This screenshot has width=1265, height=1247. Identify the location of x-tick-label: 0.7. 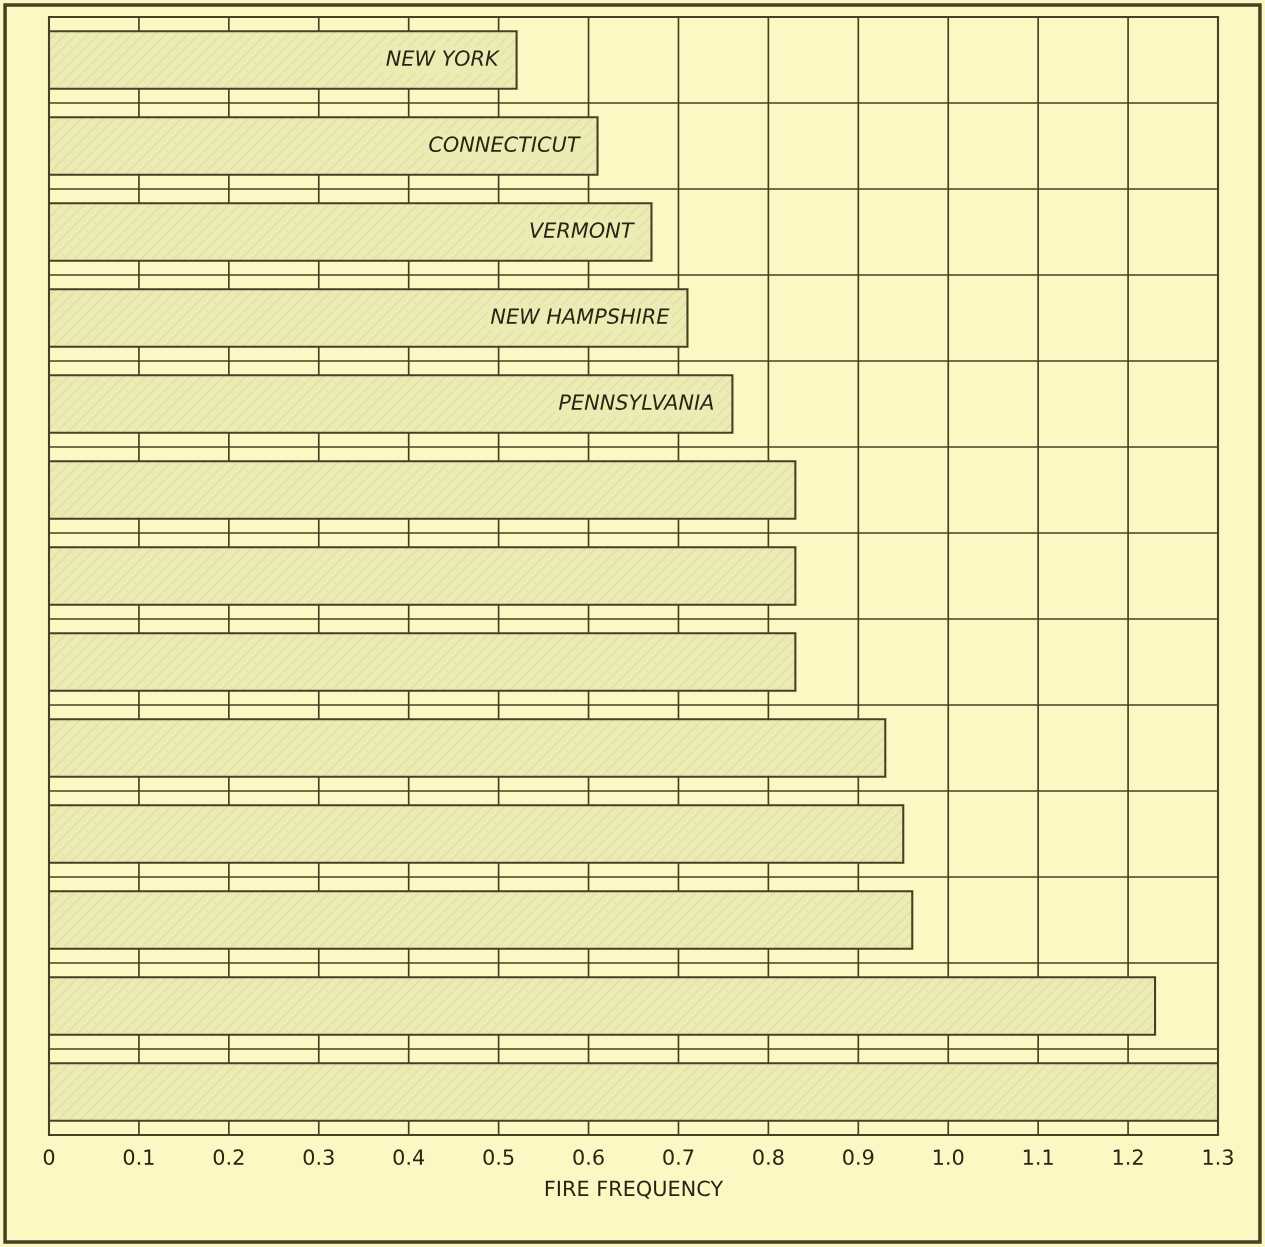
(678, 1157).